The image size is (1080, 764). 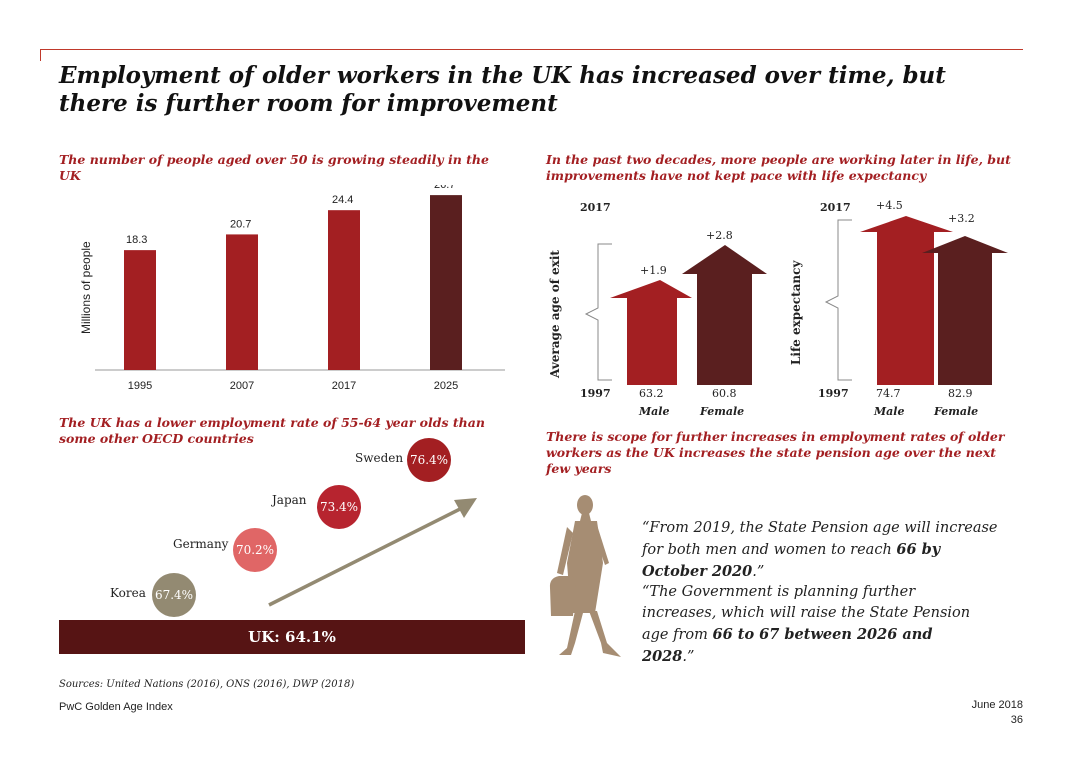 I want to click on page-number: 36, so click(x=1016, y=720).